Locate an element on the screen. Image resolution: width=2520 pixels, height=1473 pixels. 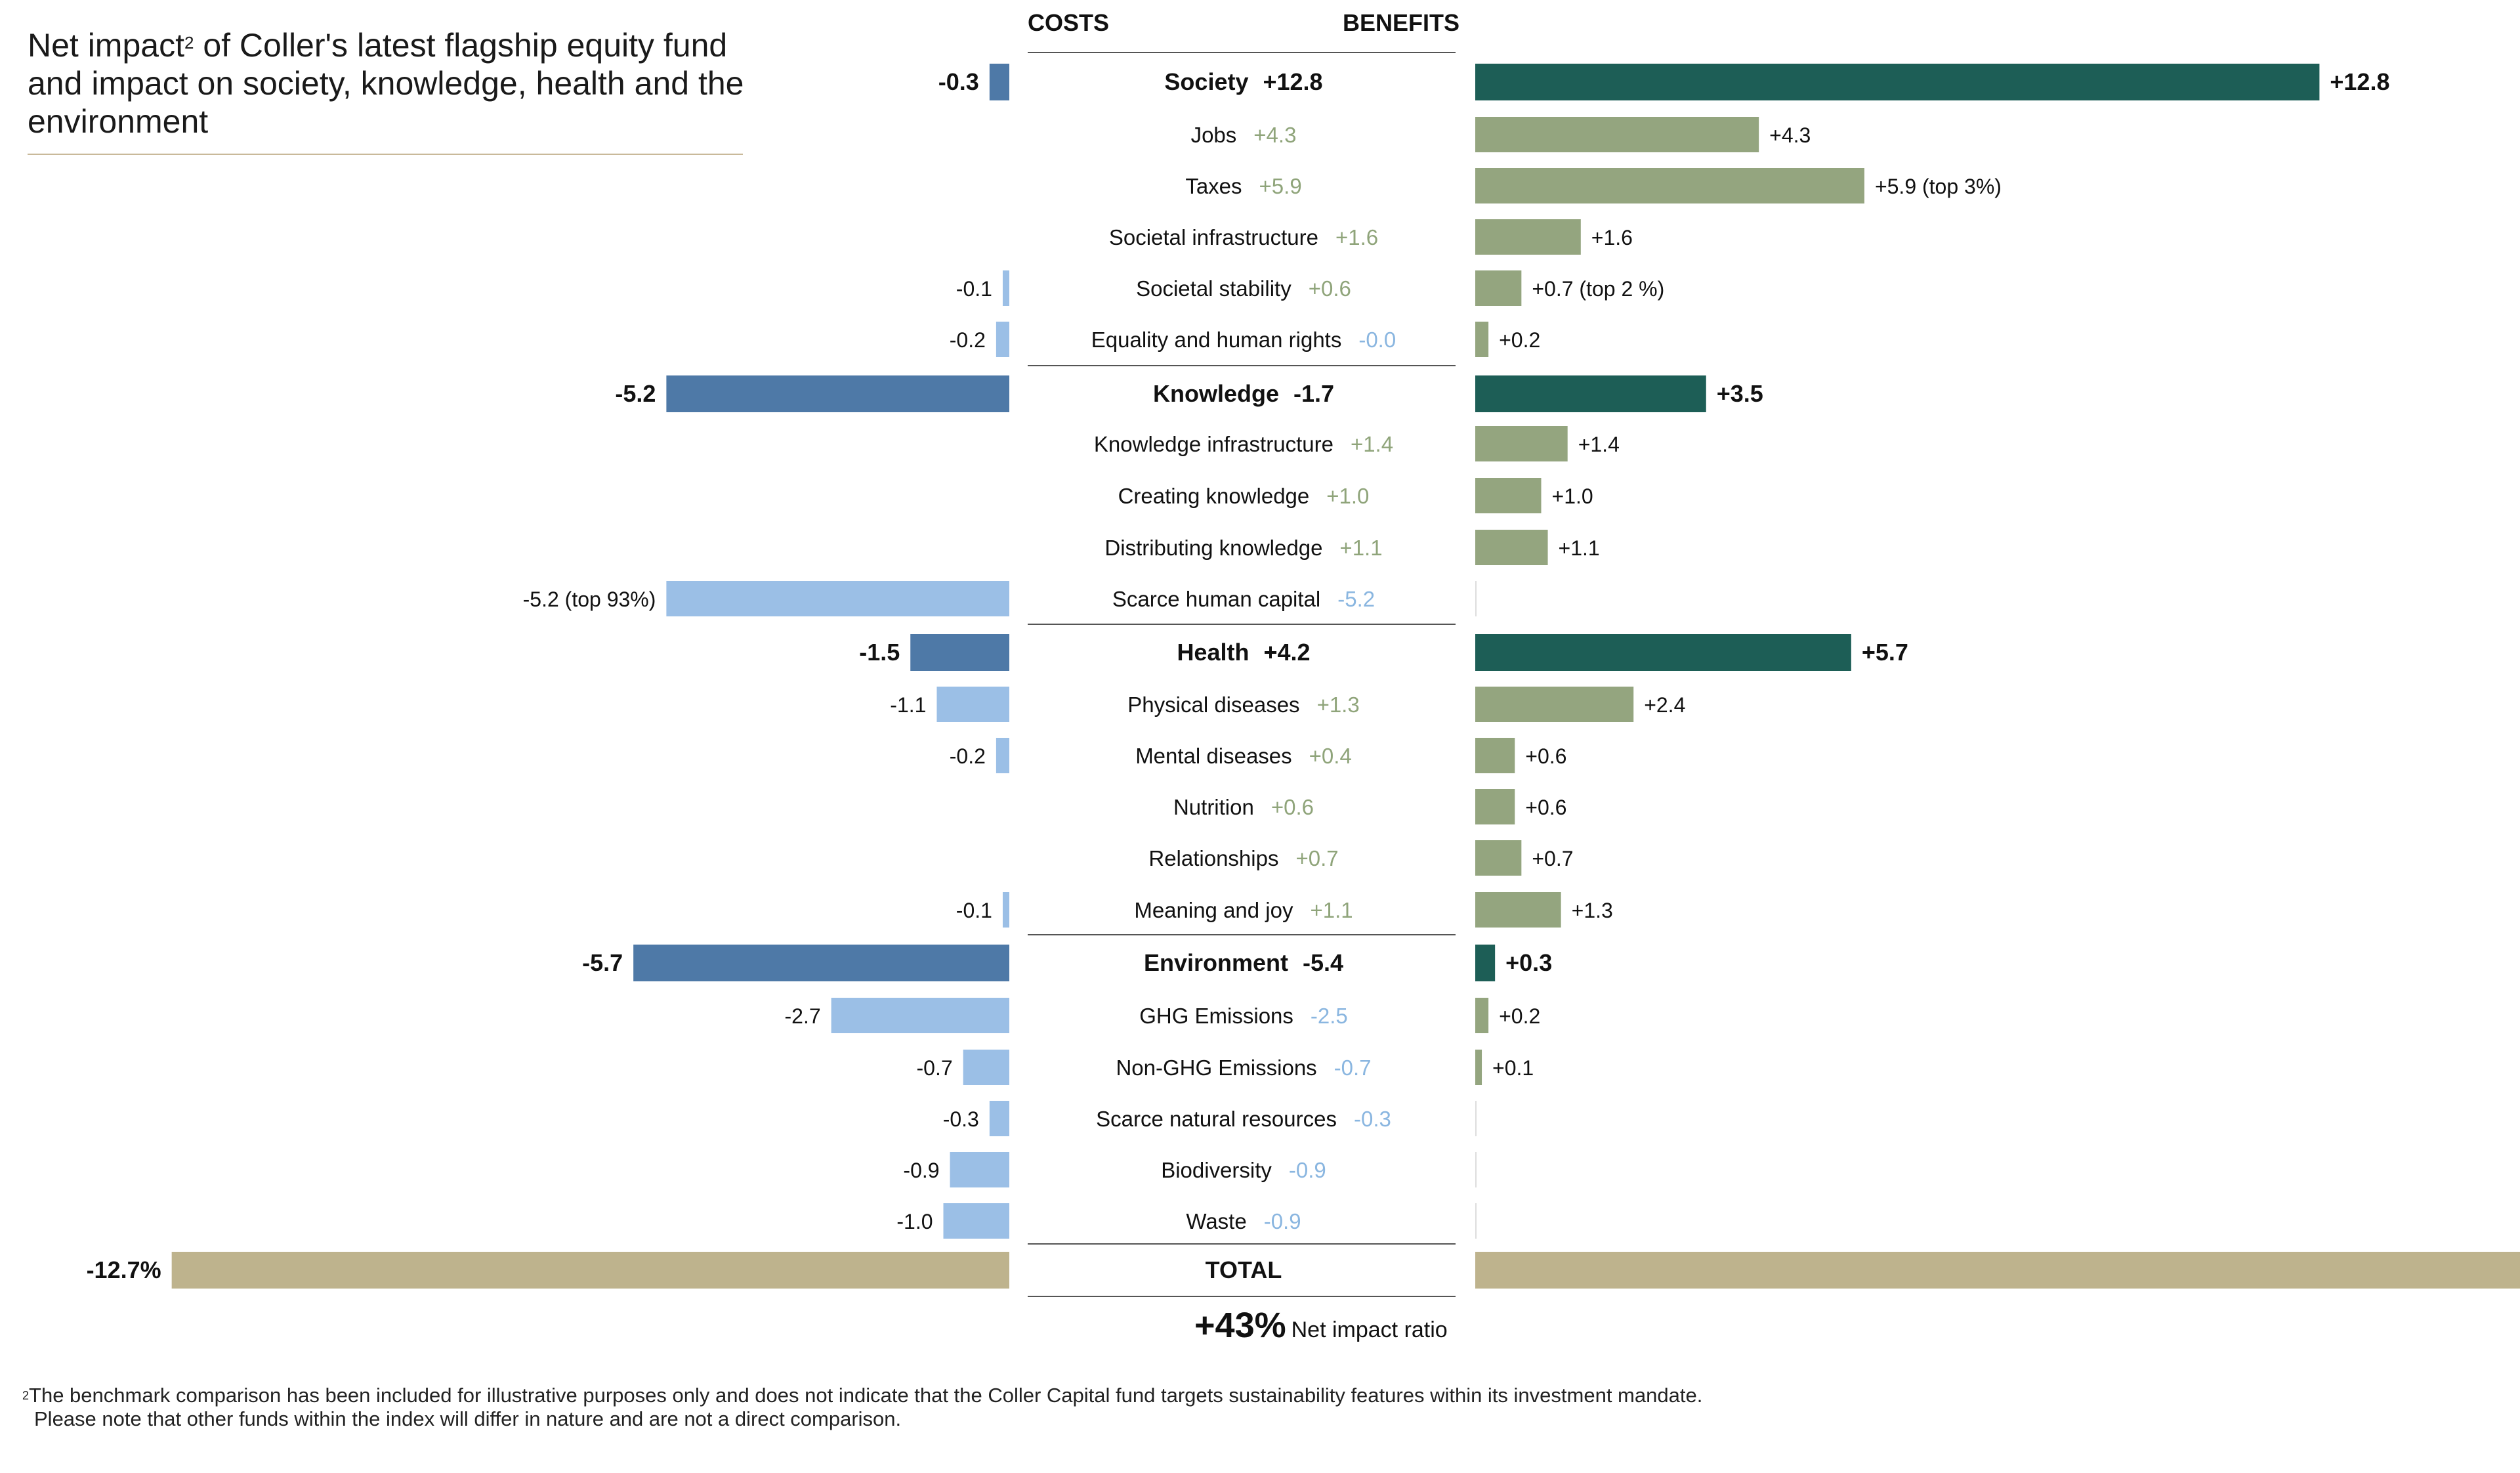
benefit-value-label: +1.3 is located at coordinates (1592, 910).